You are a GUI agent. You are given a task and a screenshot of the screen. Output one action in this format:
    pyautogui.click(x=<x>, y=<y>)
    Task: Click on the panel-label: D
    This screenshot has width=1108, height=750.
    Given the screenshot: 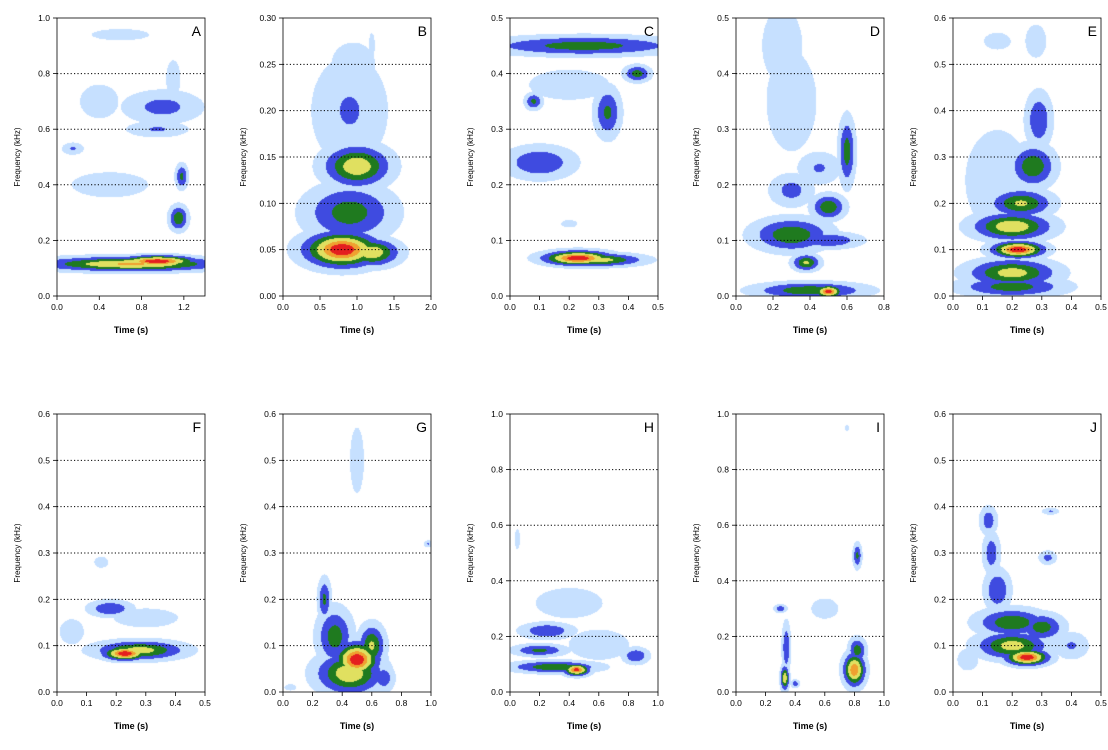 What is the action you would take?
    pyautogui.click(x=875, y=31)
    